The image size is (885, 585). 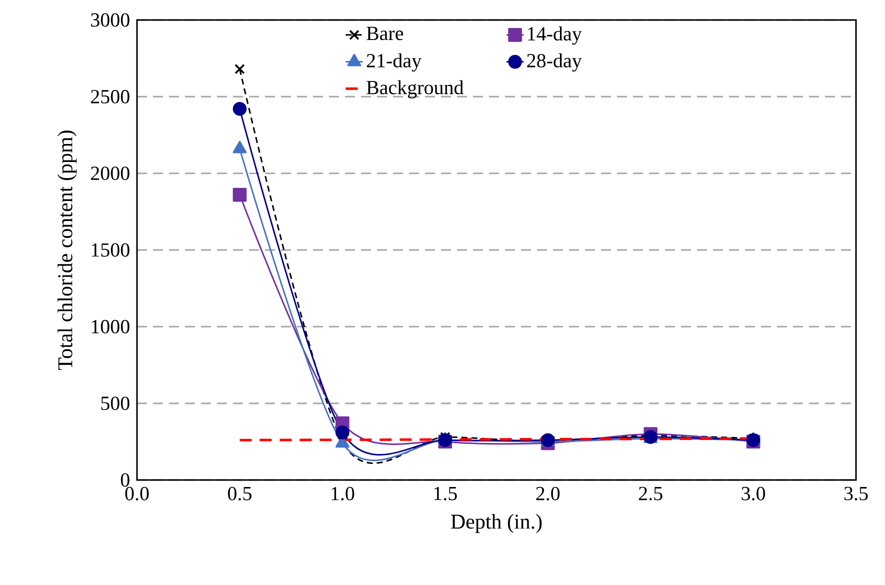 I want to click on x-axis-title: Depth (in.), so click(x=496, y=524).